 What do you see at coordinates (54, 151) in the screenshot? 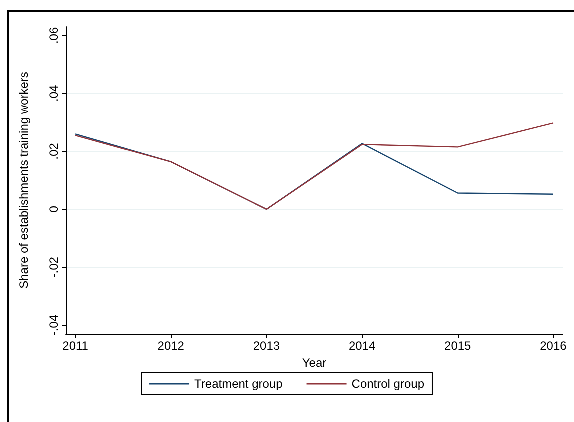
I see `y-tick-label: .02` at bounding box center [54, 151].